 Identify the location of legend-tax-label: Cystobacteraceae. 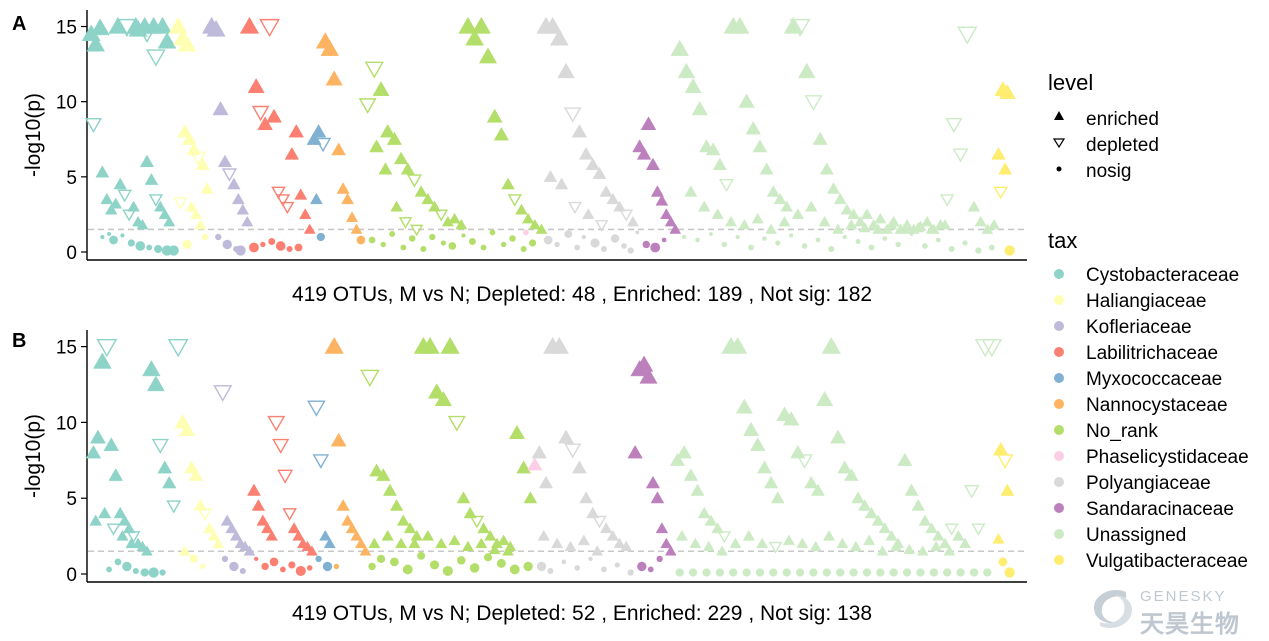
(1162, 275).